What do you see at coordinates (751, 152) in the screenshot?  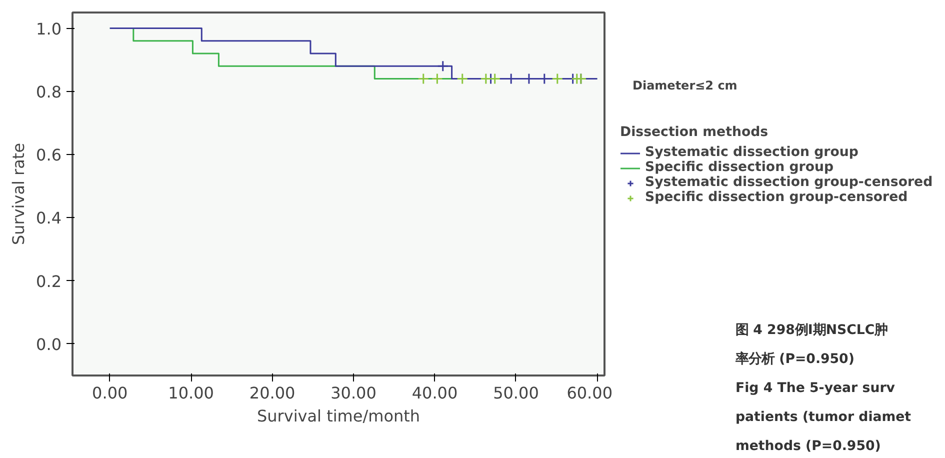 I see `legend-label: Systematic dissection group` at bounding box center [751, 152].